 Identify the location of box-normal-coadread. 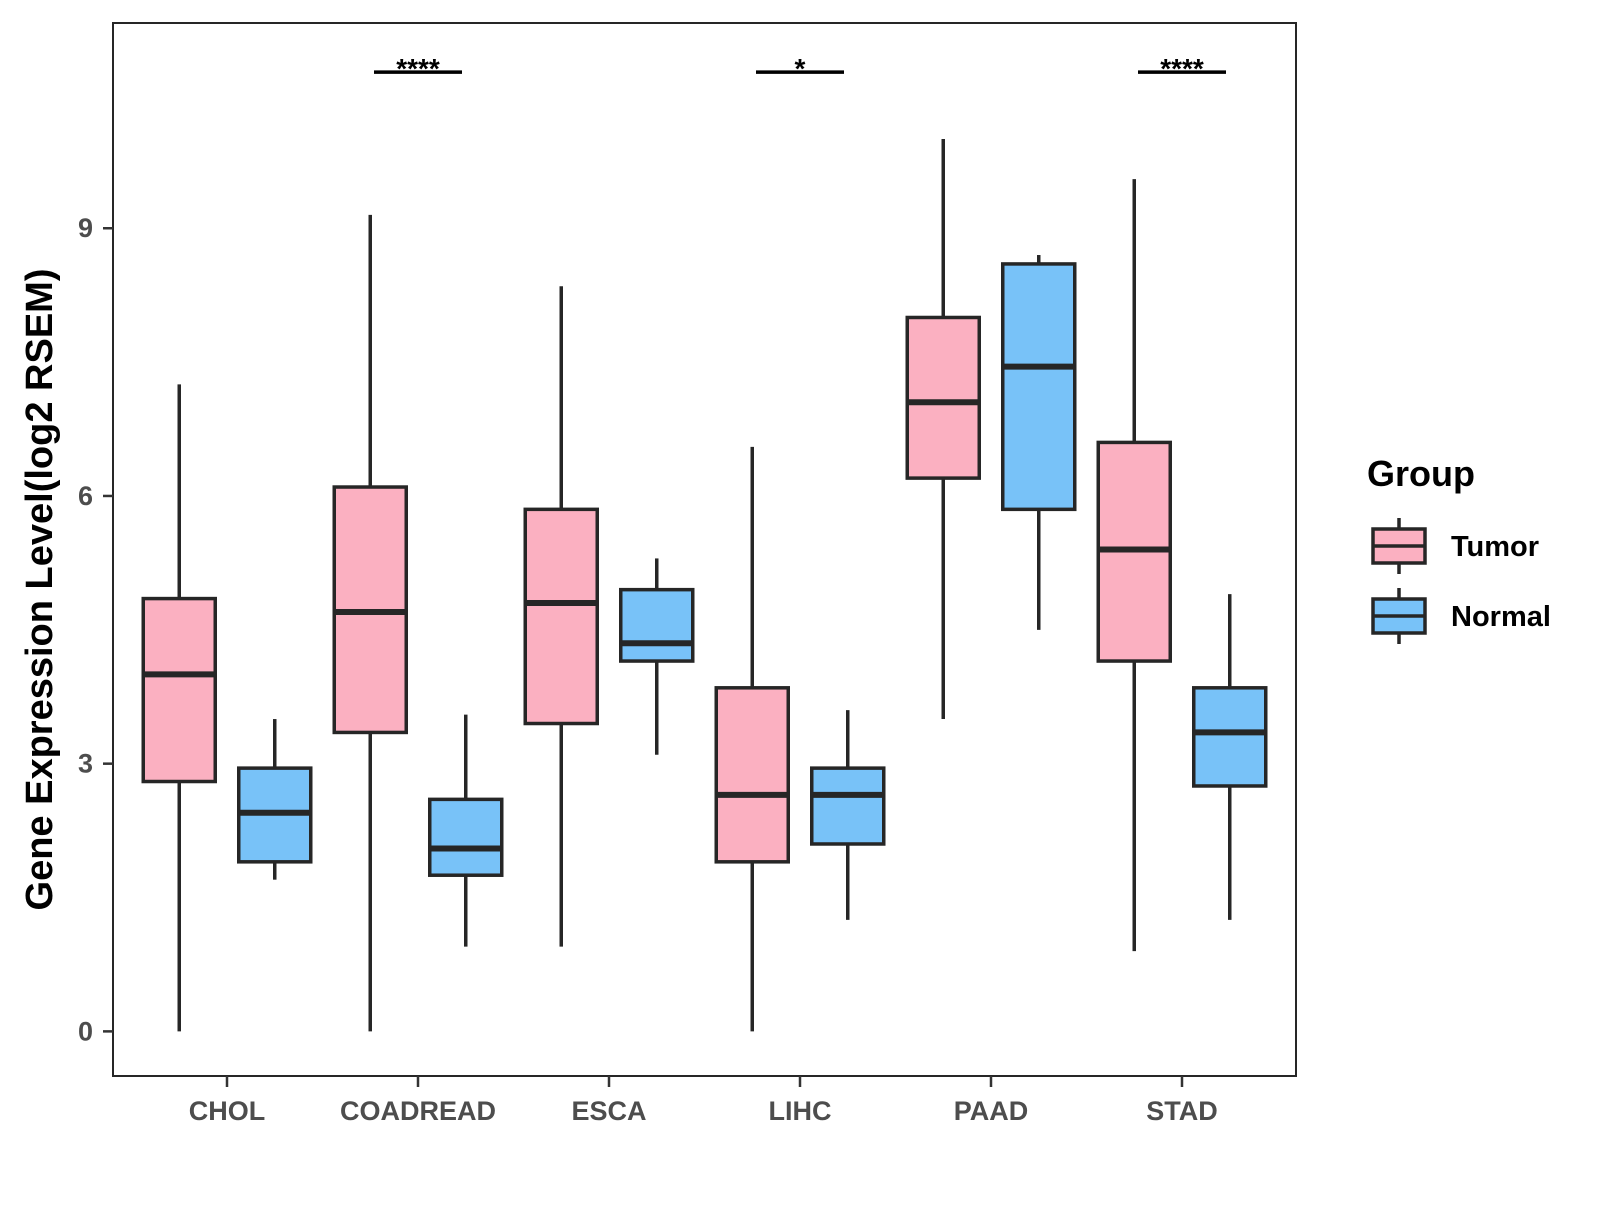
(466, 830).